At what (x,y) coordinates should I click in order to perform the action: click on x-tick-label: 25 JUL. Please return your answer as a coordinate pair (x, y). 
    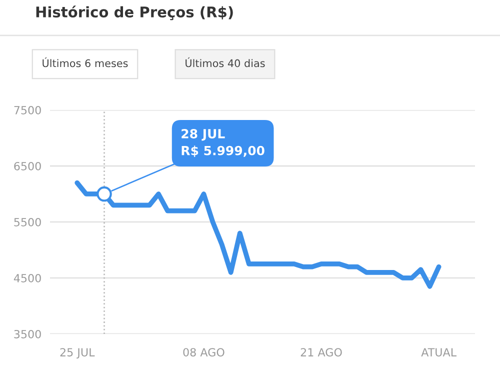
    Looking at the image, I should click on (77, 353).